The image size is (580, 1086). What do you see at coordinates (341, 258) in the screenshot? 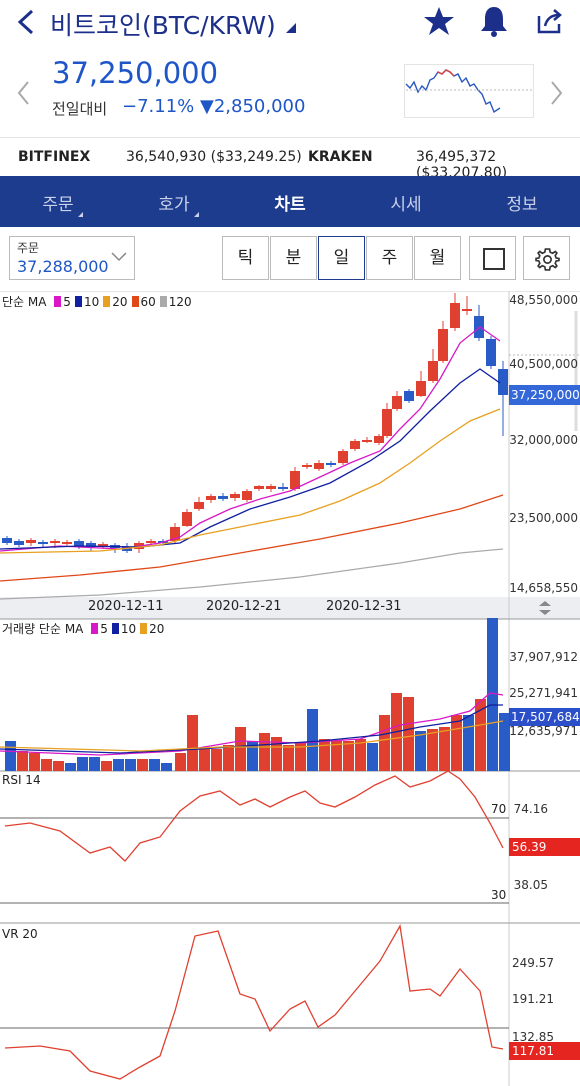
I see `period-day: 일` at bounding box center [341, 258].